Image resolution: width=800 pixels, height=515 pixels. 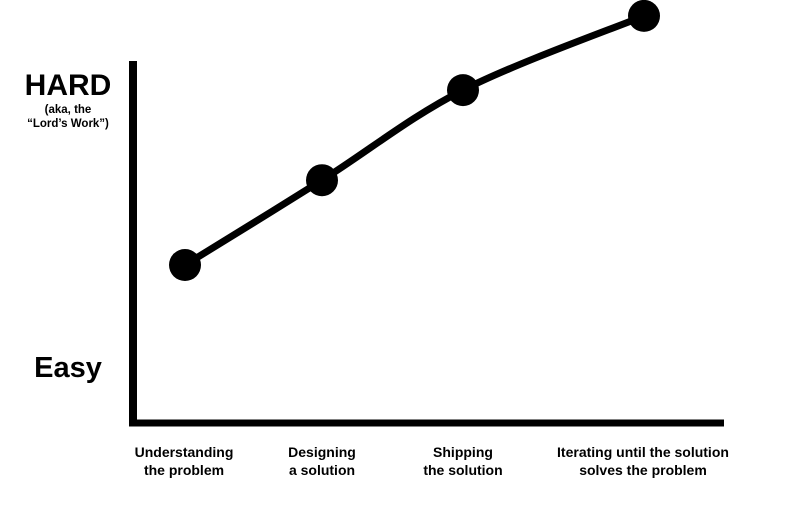 What do you see at coordinates (68, 117) in the screenshot?
I see `y-axis-high-note: (aka, the “Lord’s Work”)` at bounding box center [68, 117].